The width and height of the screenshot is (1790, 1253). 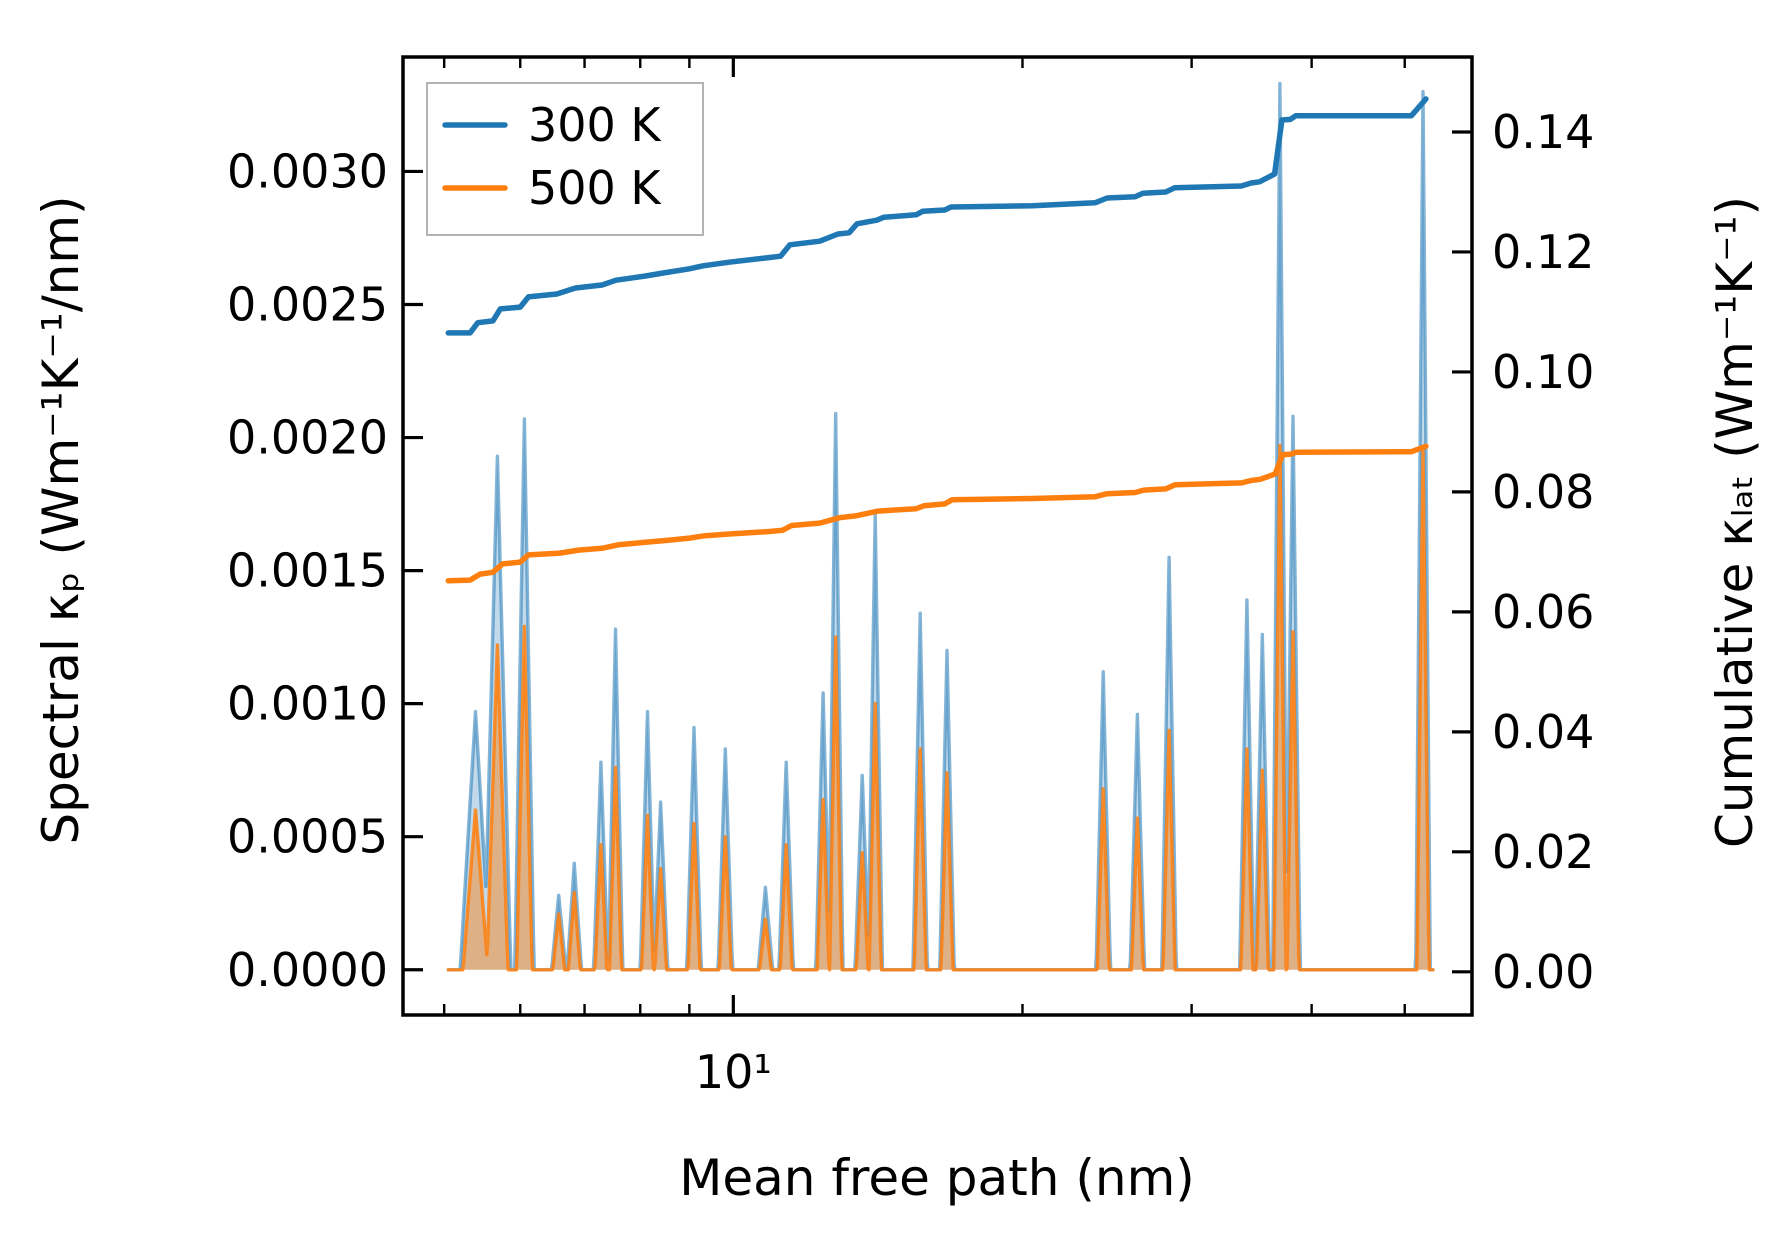 I want to click on legend-box, so click(x=565, y=159).